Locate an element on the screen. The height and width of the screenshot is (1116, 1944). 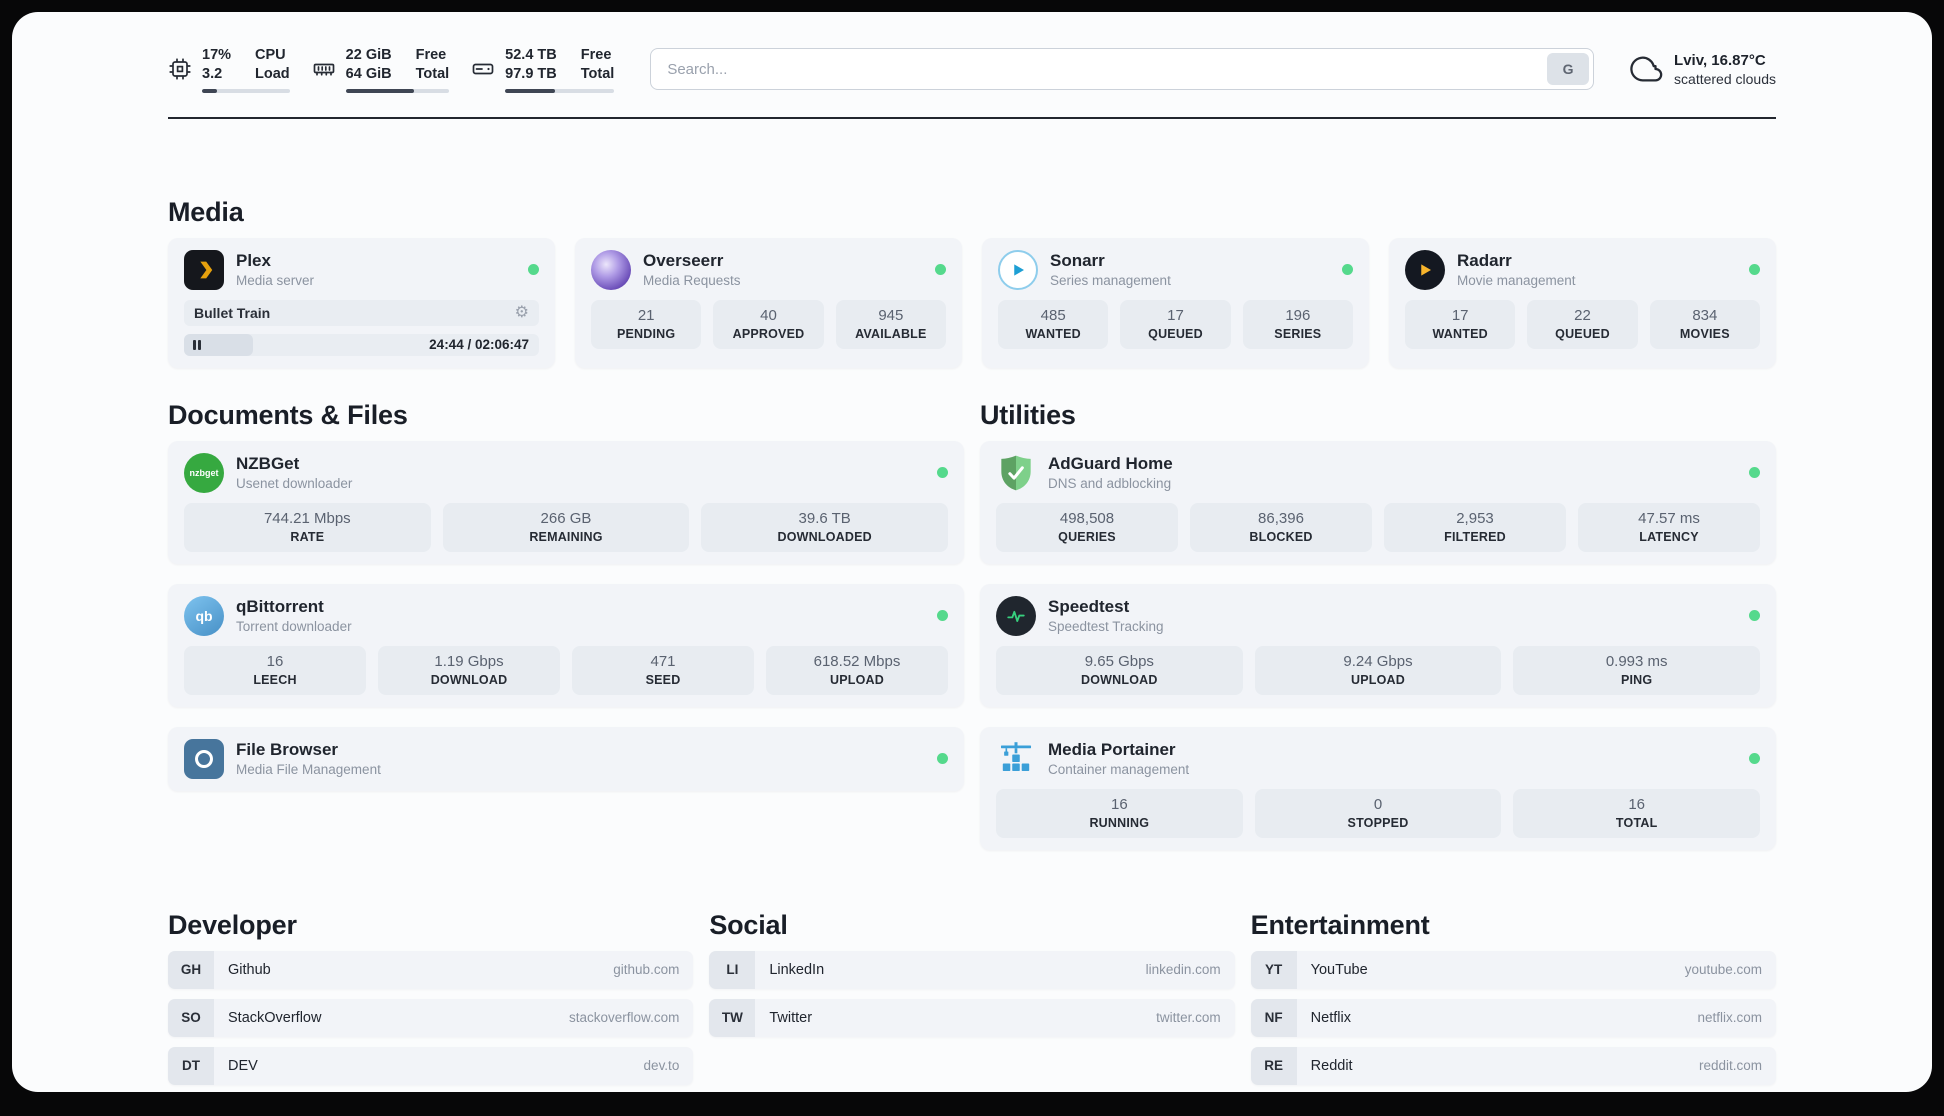
app-card-filebrowser: File Browser Media File Management is located at coordinates (566, 758).